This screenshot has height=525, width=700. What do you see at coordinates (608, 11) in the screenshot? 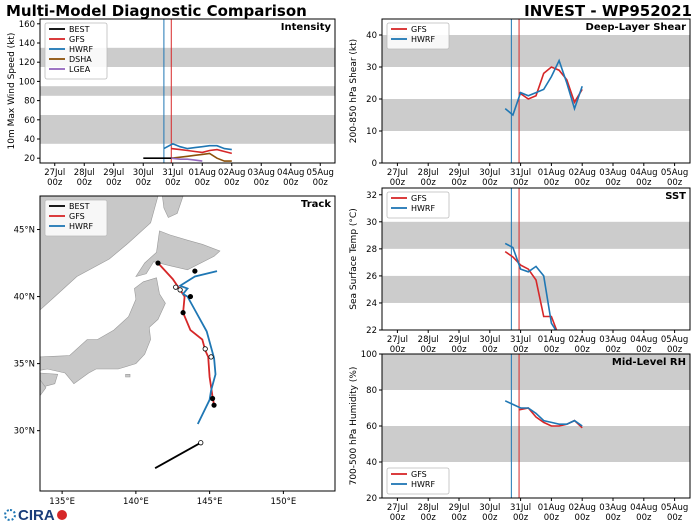
I see `storm-id: INVEST - WP952021` at bounding box center [608, 11].